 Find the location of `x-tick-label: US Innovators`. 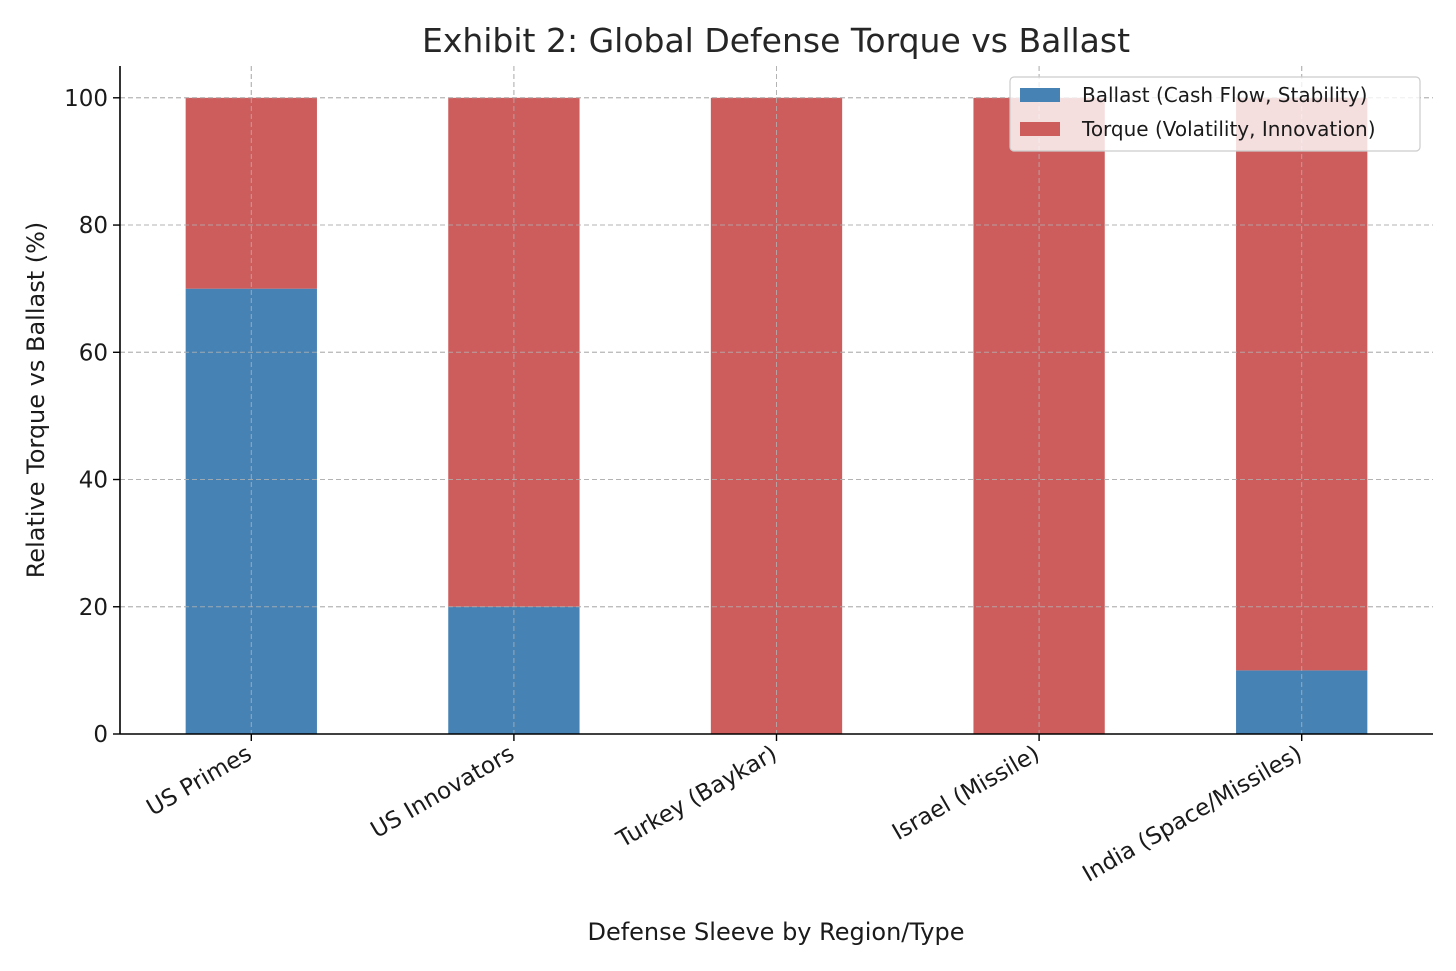

x-tick-label: US Innovators is located at coordinates (442, 792).